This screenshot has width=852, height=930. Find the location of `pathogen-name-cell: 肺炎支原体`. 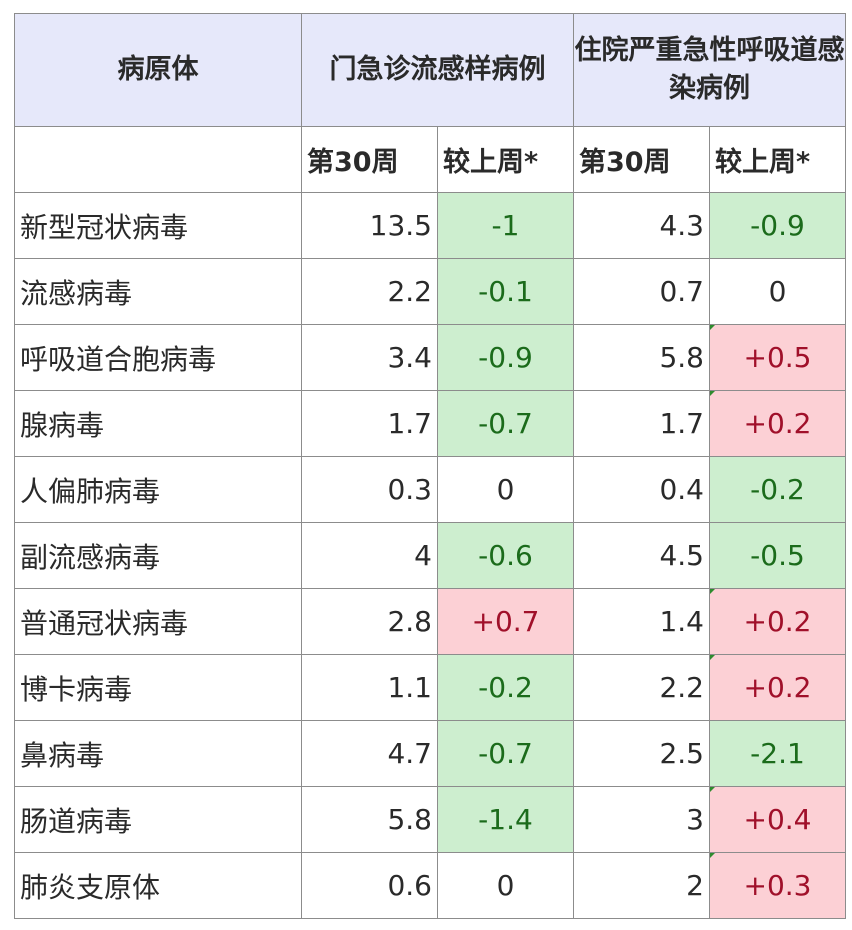

pathogen-name-cell: 肺炎支原体 is located at coordinates (158, 885).